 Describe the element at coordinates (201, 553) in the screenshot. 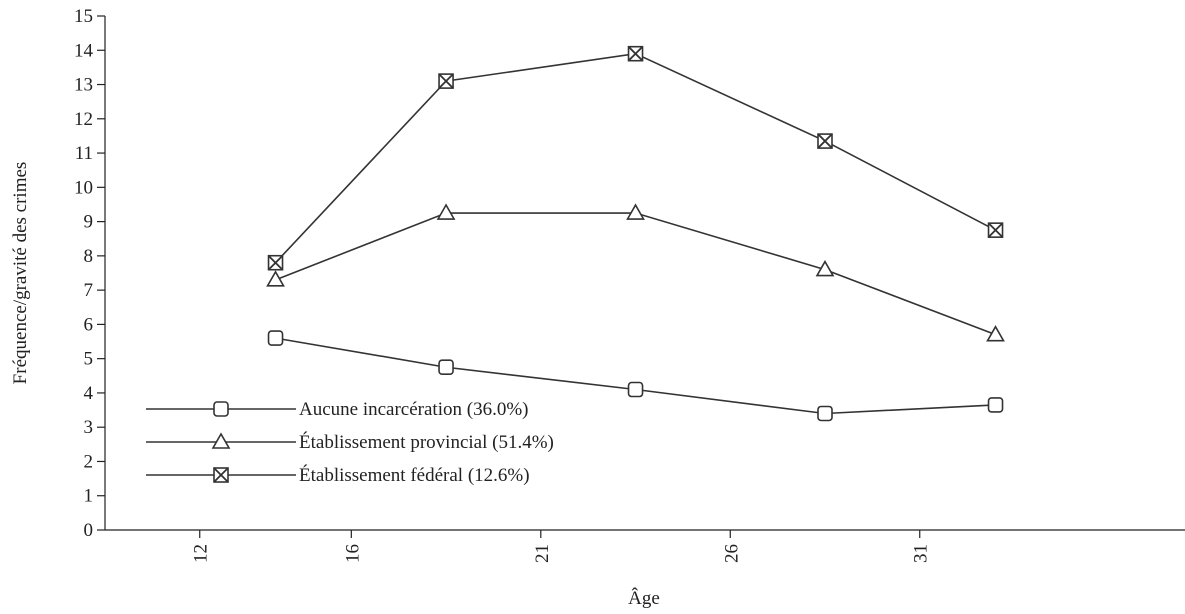

I see `x-tick-label: 12` at that location.